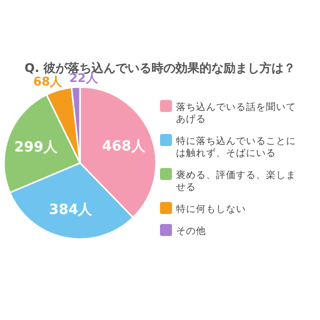 Image resolution: width=320 pixels, height=320 pixels. I want to click on data-label: 299人, so click(36, 147).